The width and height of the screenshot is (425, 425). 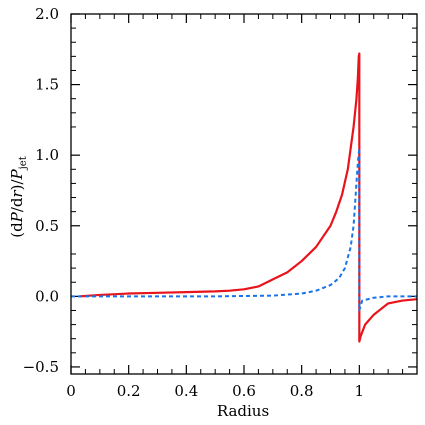 I want to click on y-tick-label: 1.5, so click(x=47, y=85).